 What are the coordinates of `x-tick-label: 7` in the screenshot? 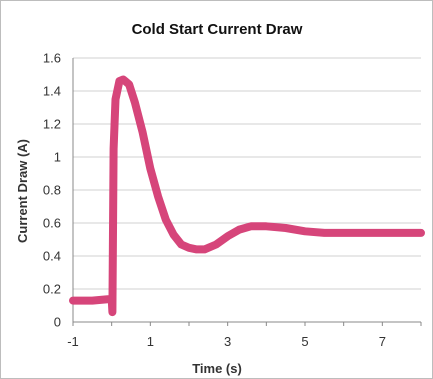 It's located at (382, 341).